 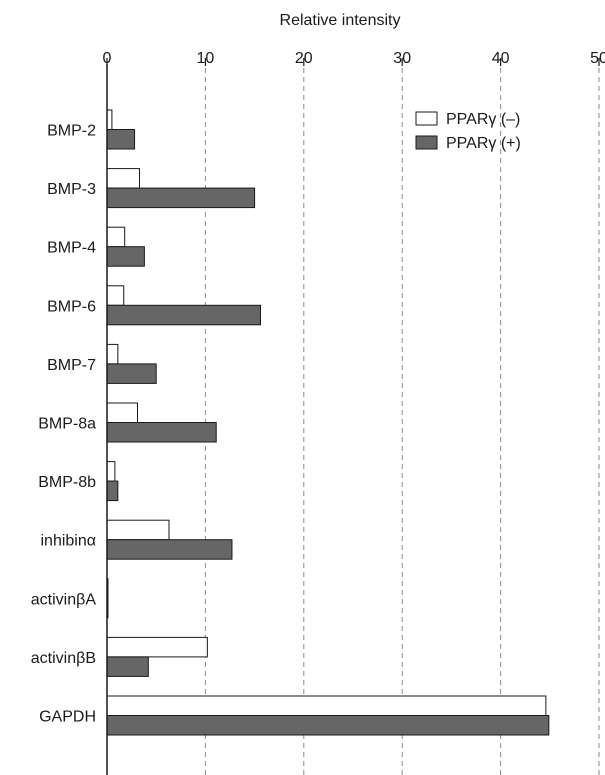 What do you see at coordinates (426, 118) in the screenshot?
I see `legend-swatch-ppar-minus` at bounding box center [426, 118].